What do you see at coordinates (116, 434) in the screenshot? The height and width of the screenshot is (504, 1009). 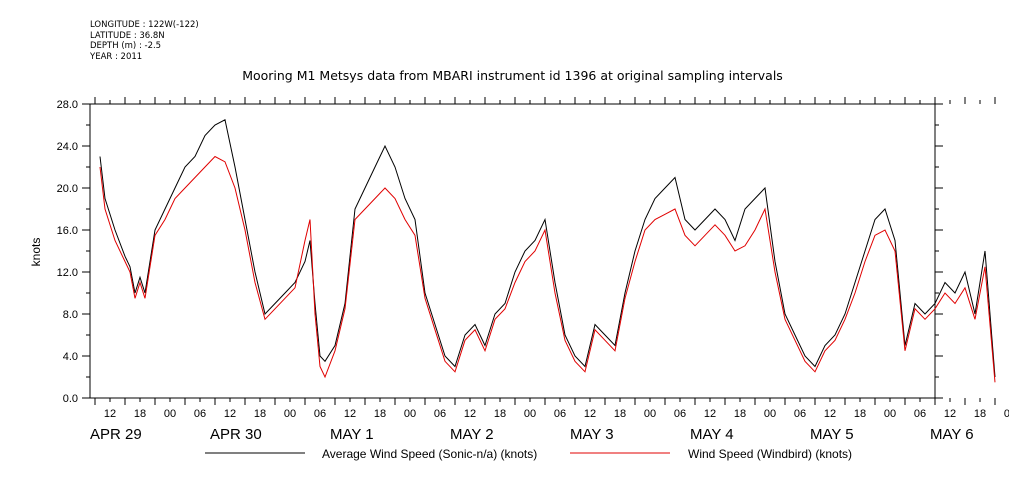 I see `x-day-label: APR 29` at bounding box center [116, 434].